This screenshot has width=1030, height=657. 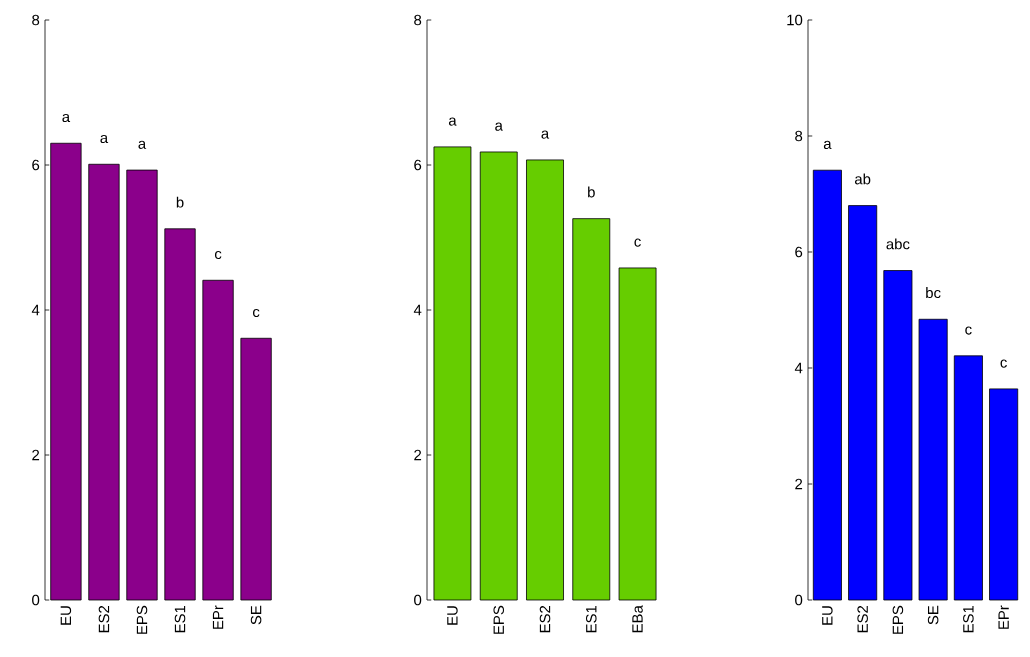 I want to click on annotation: ab, so click(x=862, y=179).